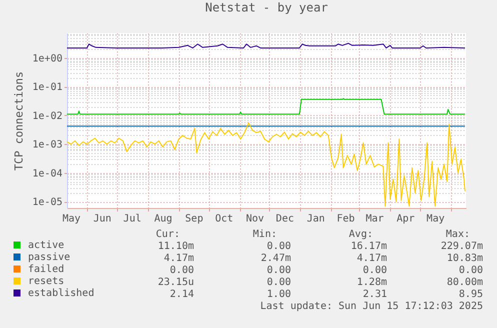 The width and height of the screenshot is (497, 328). What do you see at coordinates (461, 246) in the screenshot?
I see `text: 229.07m` at bounding box center [461, 246].